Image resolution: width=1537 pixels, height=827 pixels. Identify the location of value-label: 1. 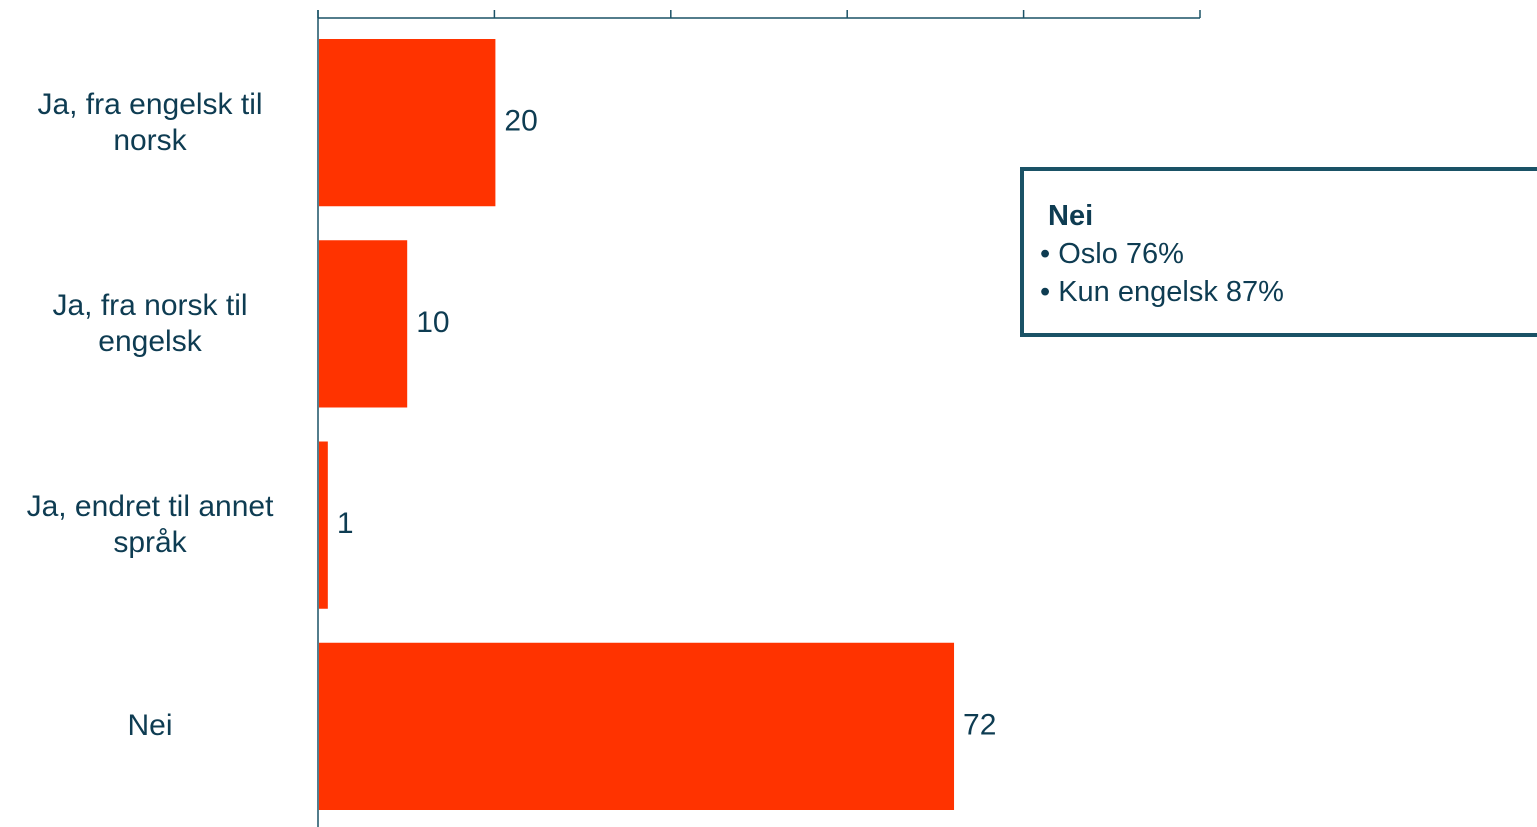
(345, 523).